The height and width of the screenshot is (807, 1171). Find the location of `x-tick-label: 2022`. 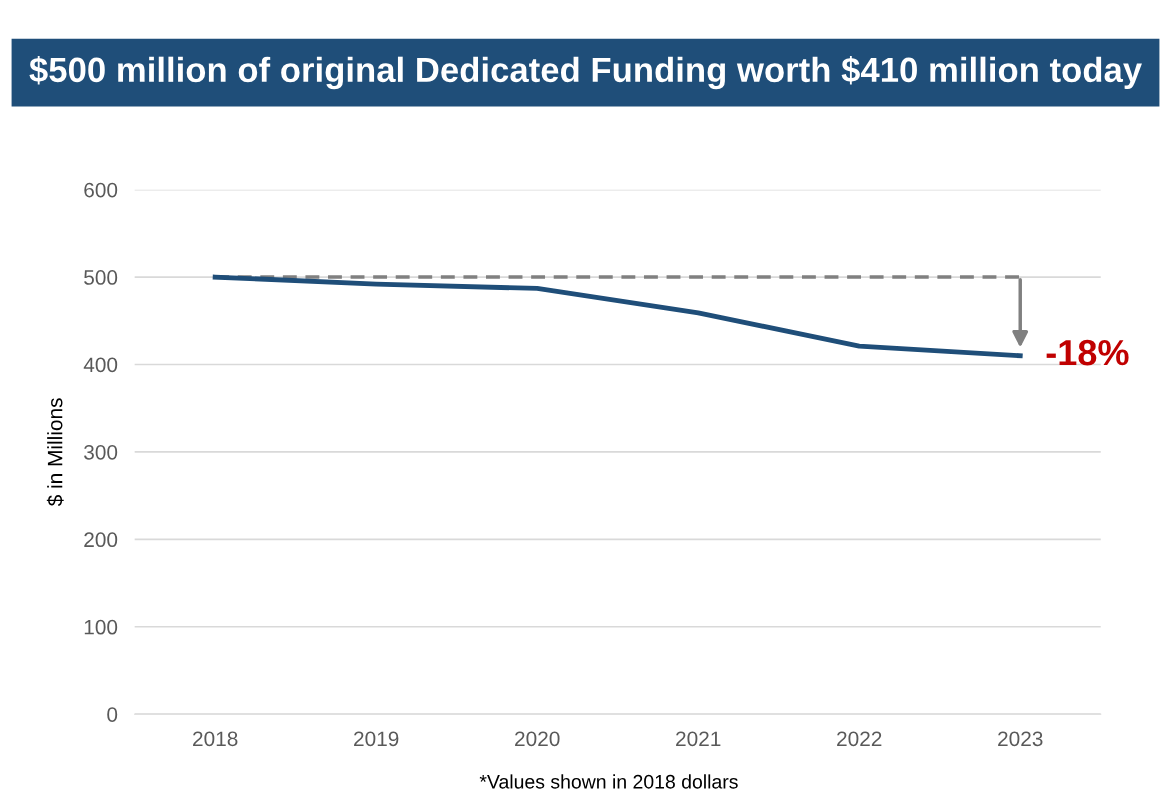

x-tick-label: 2022 is located at coordinates (859, 739).